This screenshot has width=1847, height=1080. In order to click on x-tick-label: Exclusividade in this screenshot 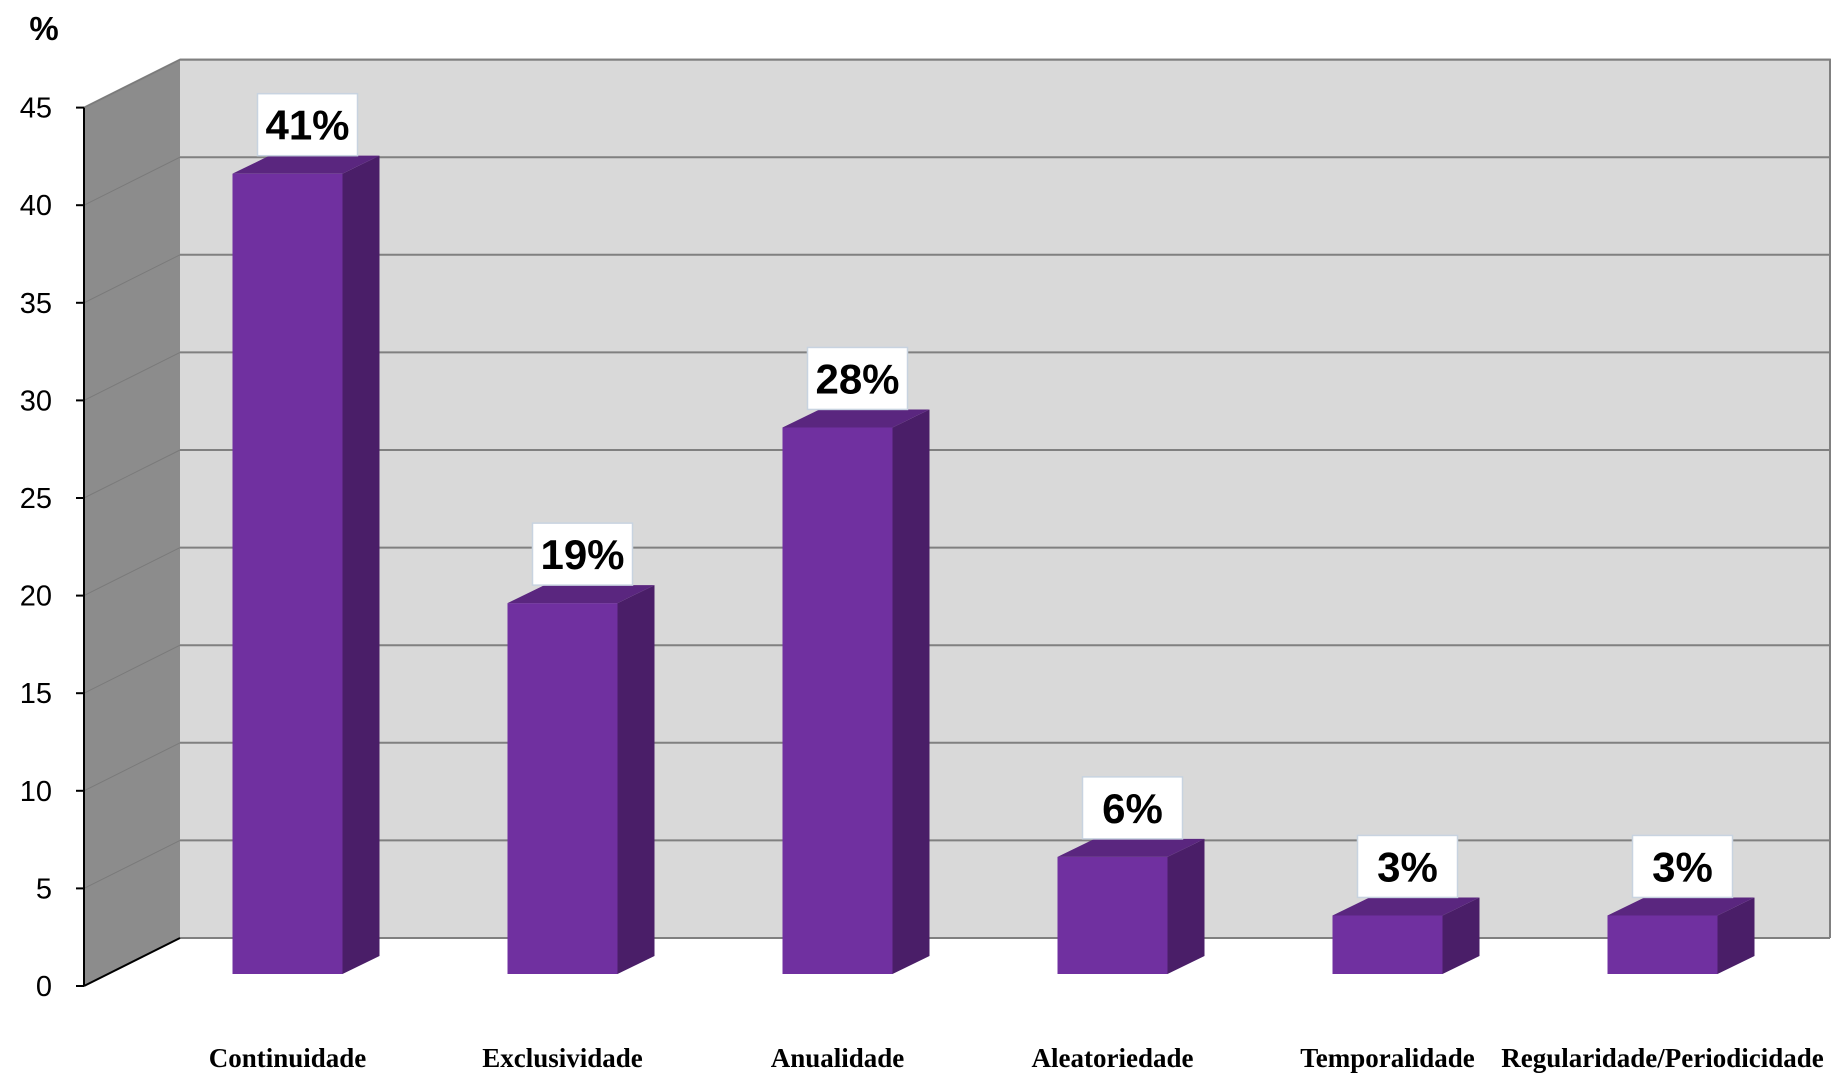, I will do `click(562, 1058)`.